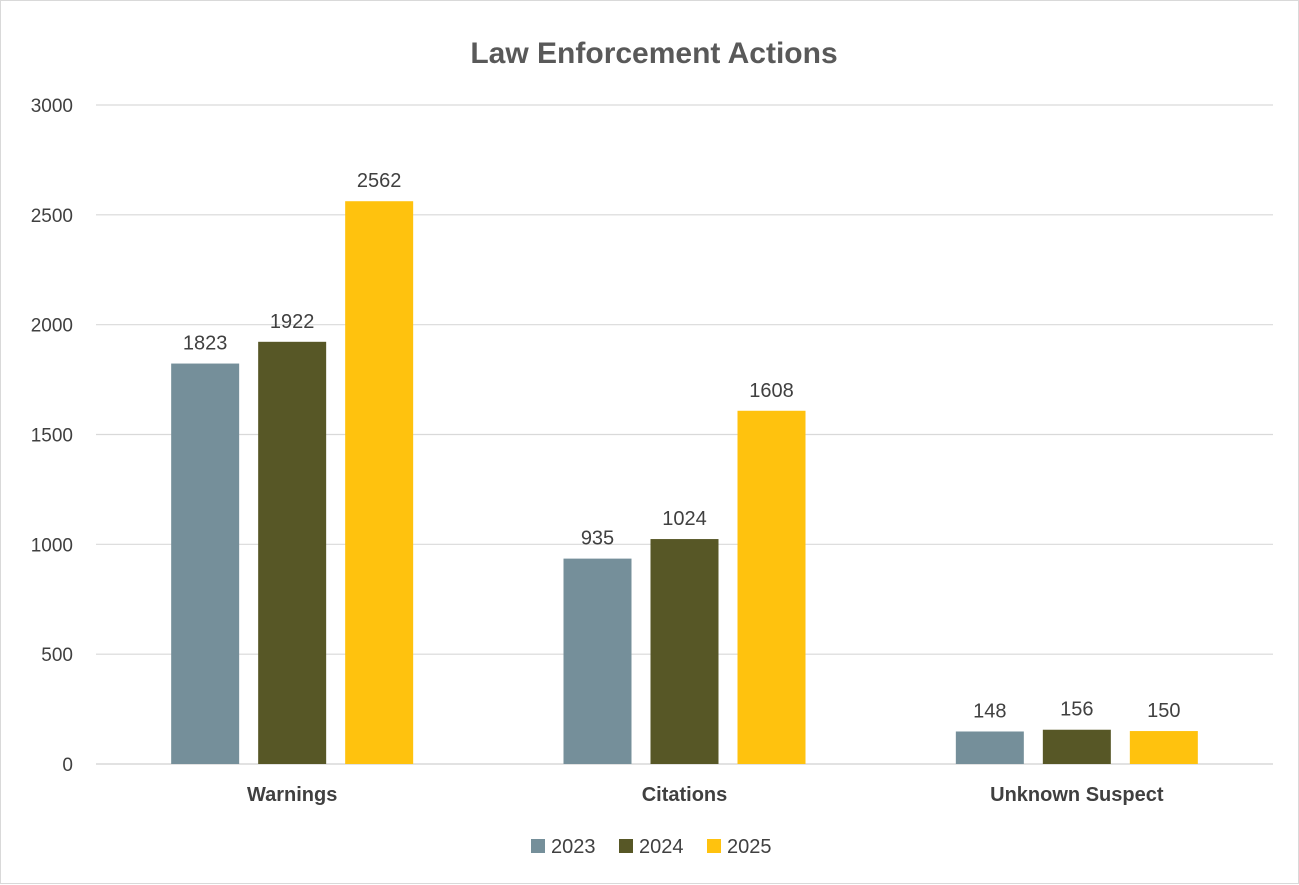 The width and height of the screenshot is (1299, 885). I want to click on data-label: 1608, so click(771, 391).